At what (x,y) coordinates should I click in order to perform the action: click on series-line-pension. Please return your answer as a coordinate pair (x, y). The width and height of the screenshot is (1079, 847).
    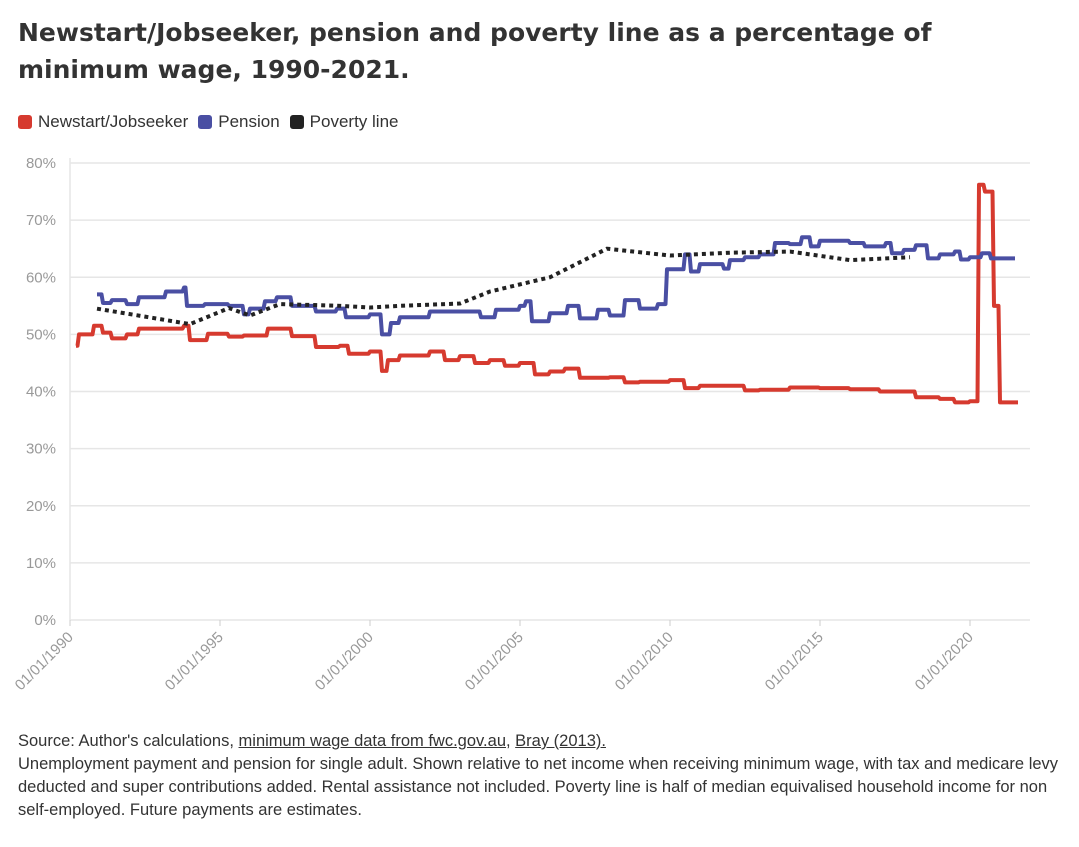
    Looking at the image, I should click on (556, 286).